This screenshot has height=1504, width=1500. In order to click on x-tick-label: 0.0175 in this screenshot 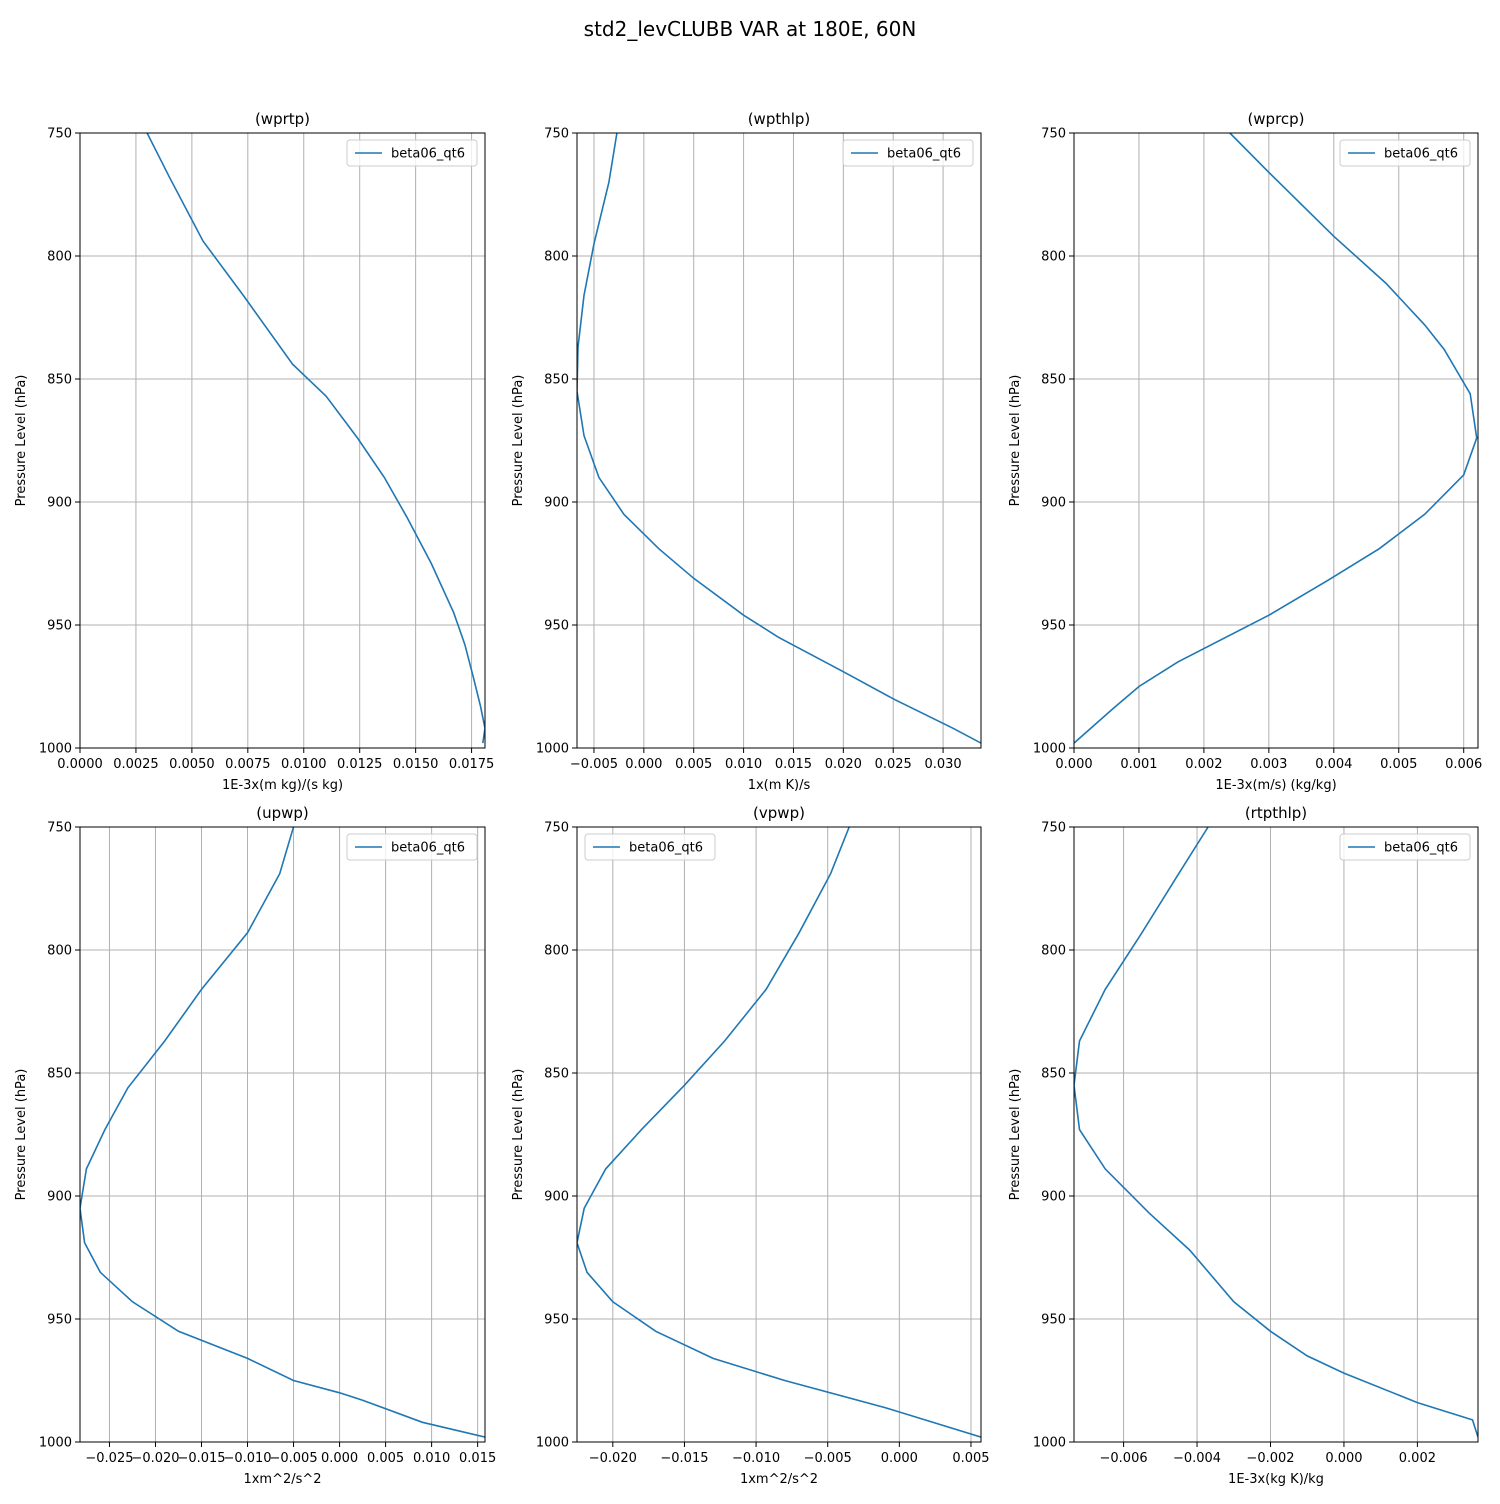, I will do `click(472, 764)`.